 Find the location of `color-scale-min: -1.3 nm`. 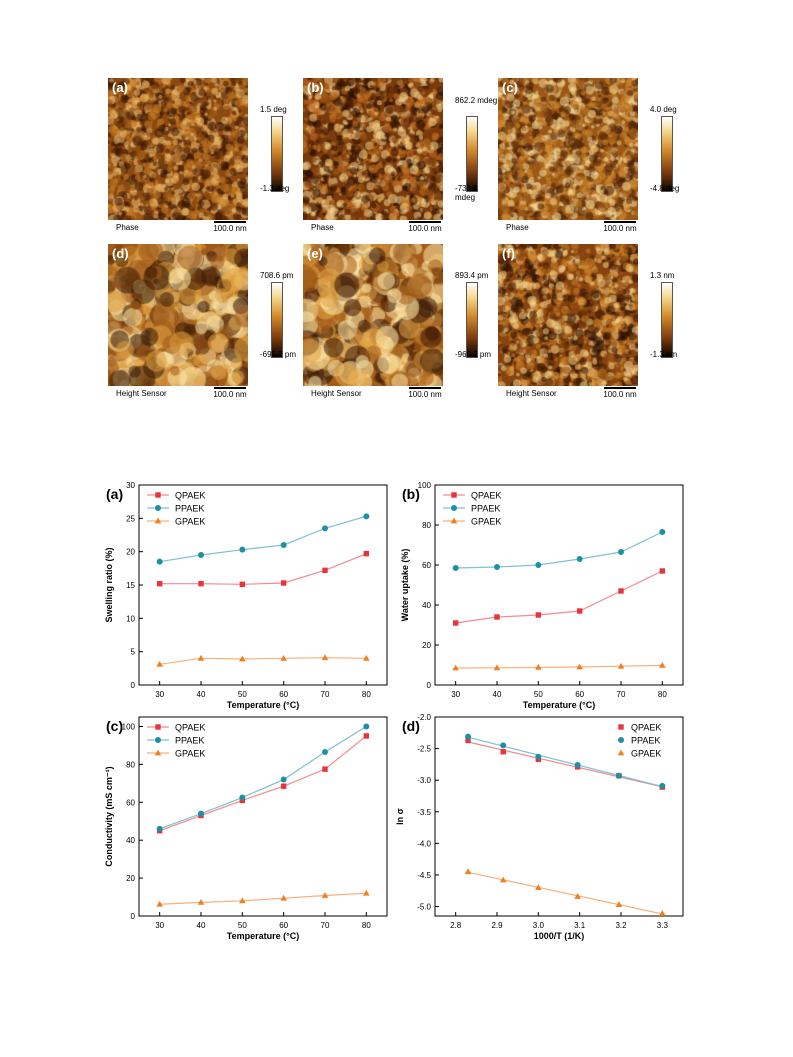

color-scale-min: -1.3 nm is located at coordinates (664, 354).